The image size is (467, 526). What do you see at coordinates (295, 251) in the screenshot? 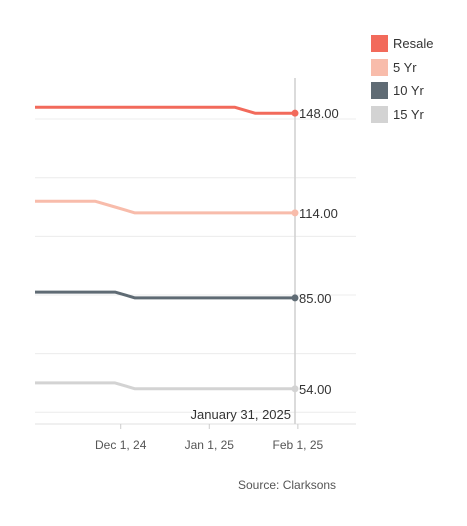
I see `series-end-points` at bounding box center [295, 251].